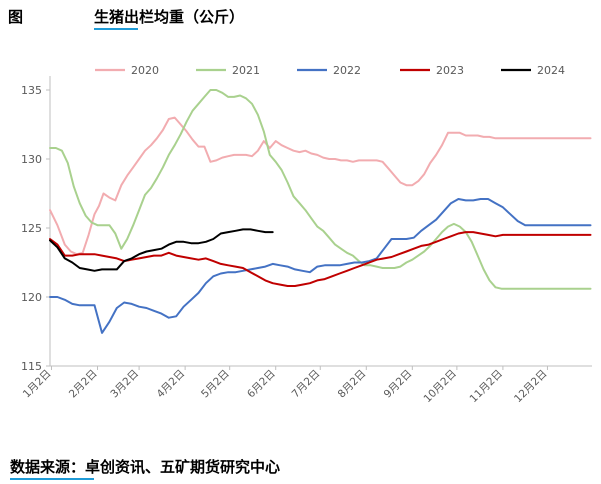 Image resolution: width=601 pixels, height=484 pixels. What do you see at coordinates (261, 384) in the screenshot?
I see `x-tick-label: 6月2日` at bounding box center [261, 384].